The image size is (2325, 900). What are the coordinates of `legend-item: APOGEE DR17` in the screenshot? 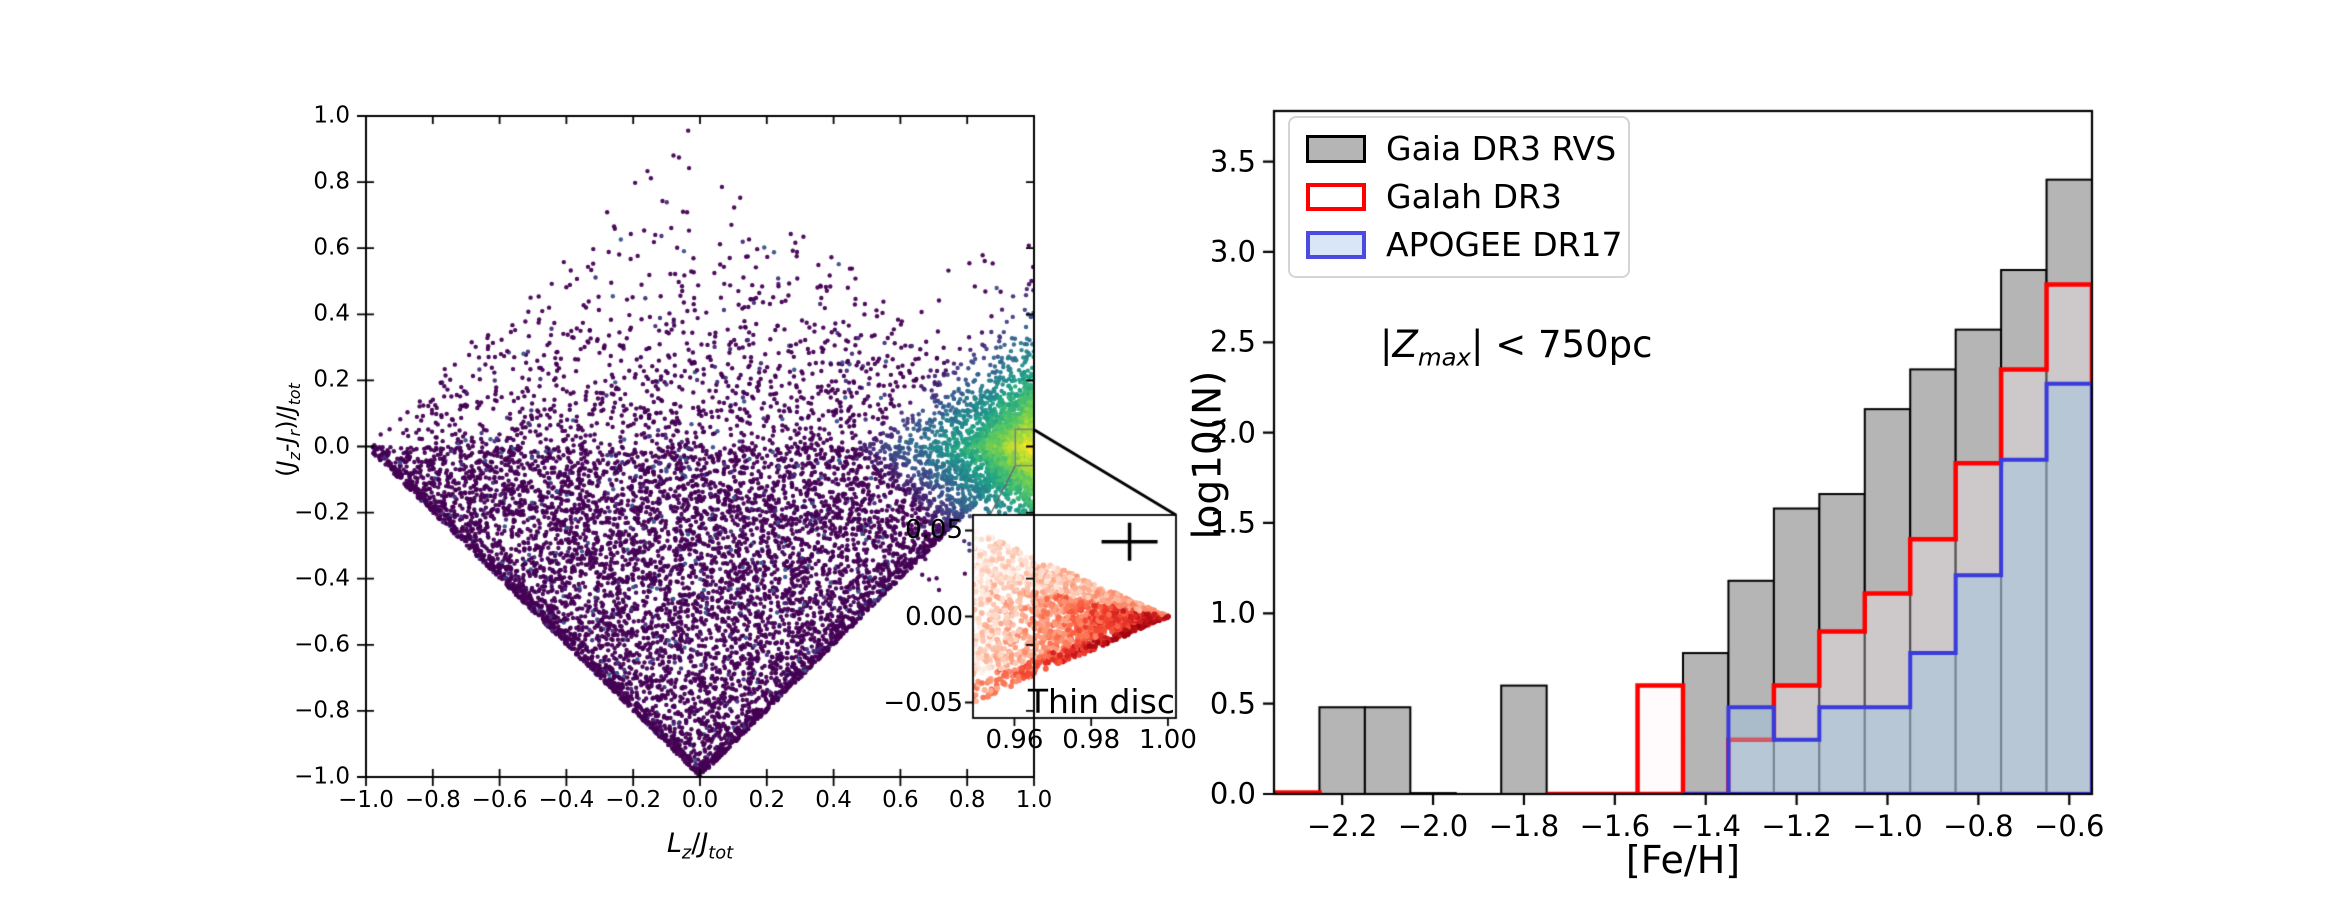 It's located at (1467, 244).